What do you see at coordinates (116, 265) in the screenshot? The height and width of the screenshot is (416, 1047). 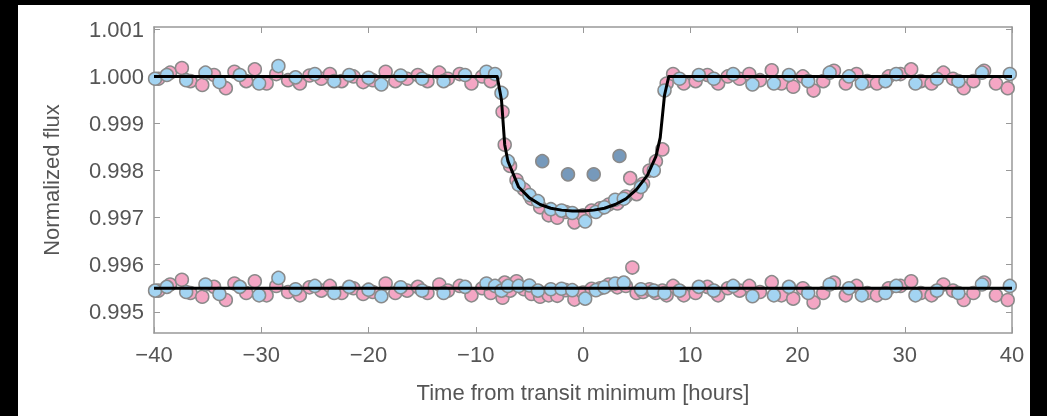 I see `y-tick-label: 0.996` at bounding box center [116, 265].